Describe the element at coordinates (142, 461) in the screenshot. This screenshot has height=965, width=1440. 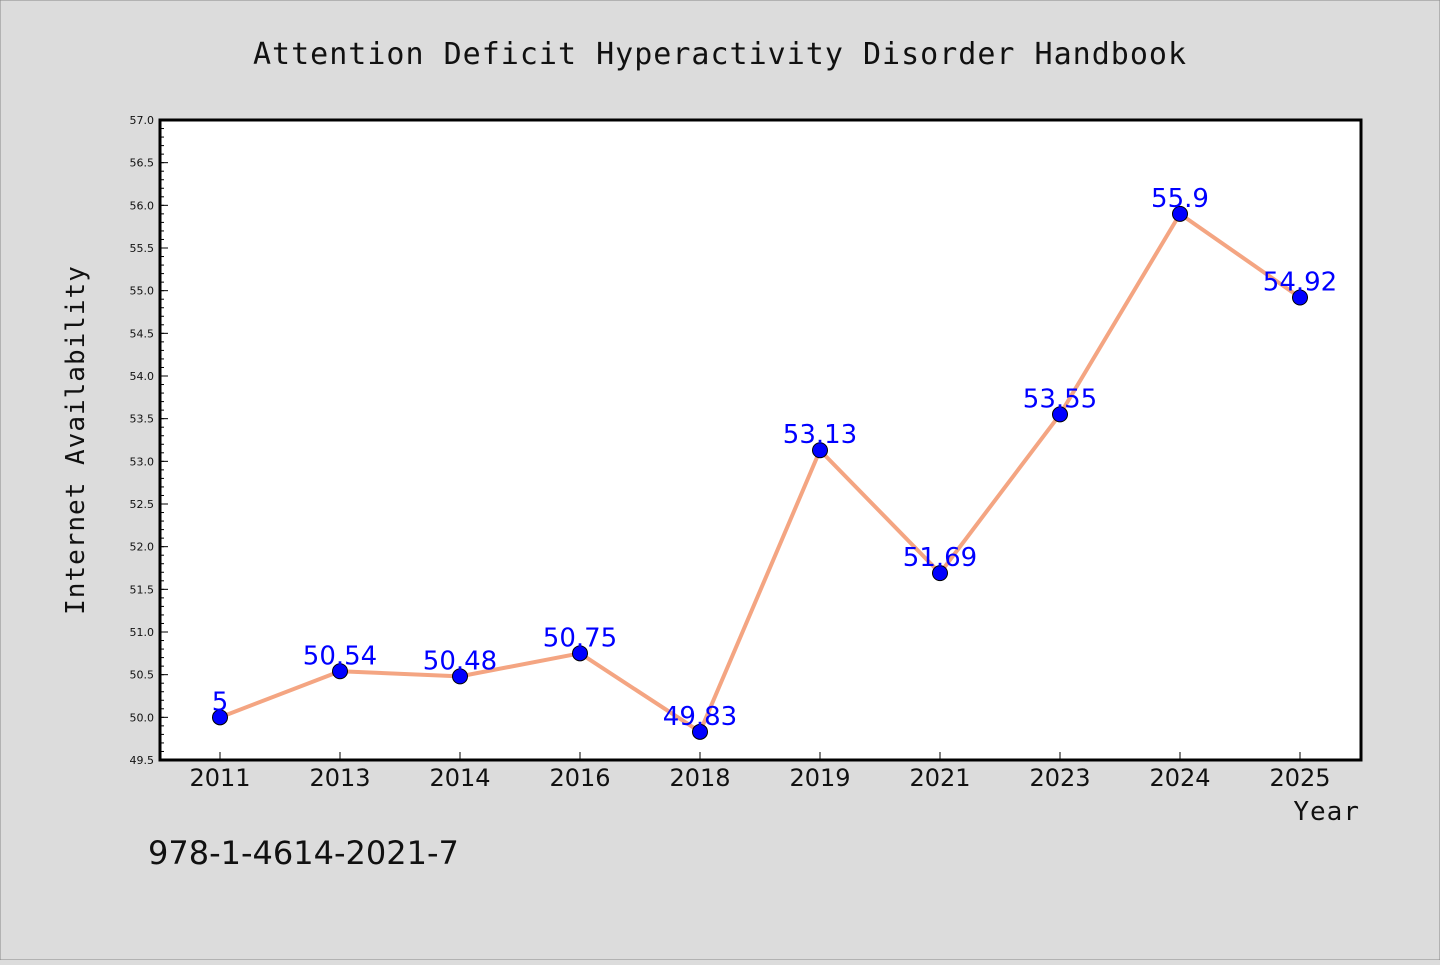
I see `y-tick-label: 53.0` at that location.